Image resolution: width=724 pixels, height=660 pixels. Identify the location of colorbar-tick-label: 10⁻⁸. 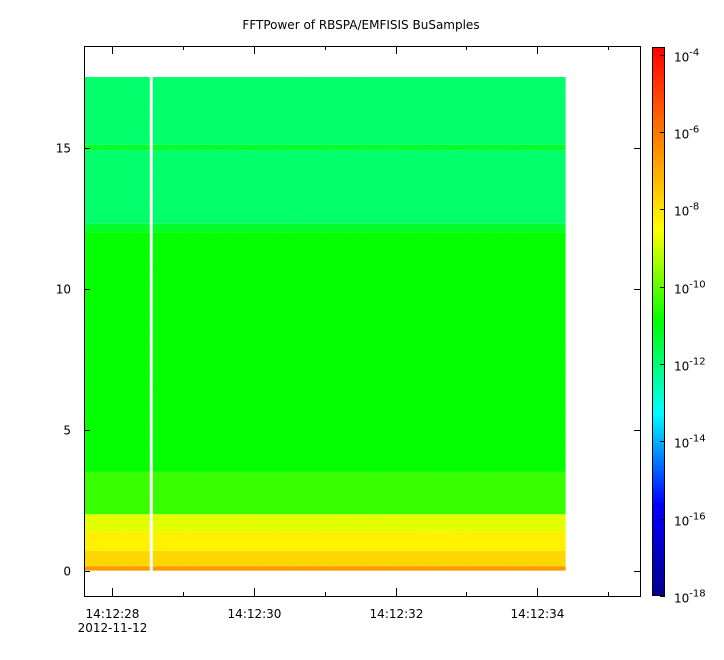
(686, 210).